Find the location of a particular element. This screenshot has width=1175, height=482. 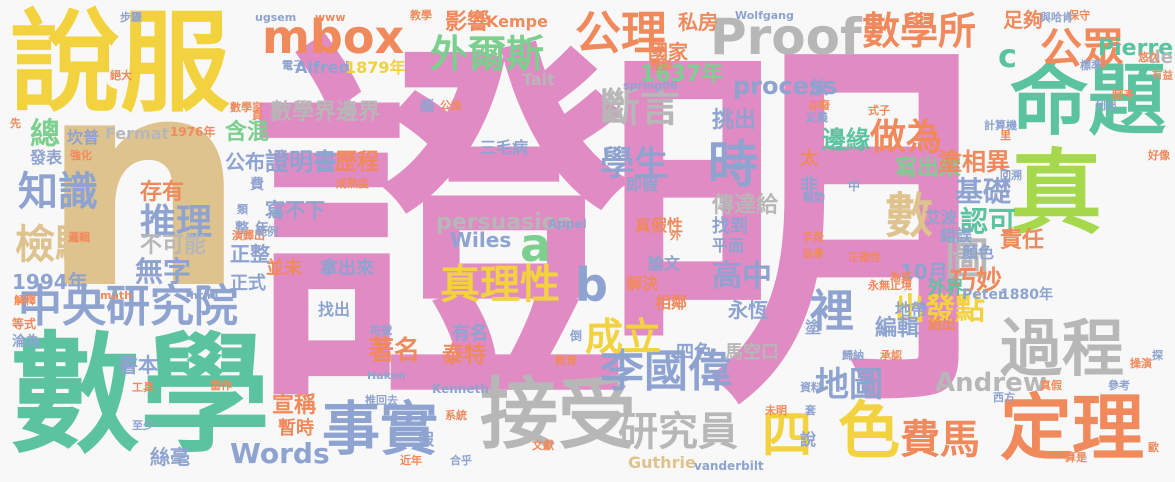

word: 強化 is located at coordinates (81, 155).